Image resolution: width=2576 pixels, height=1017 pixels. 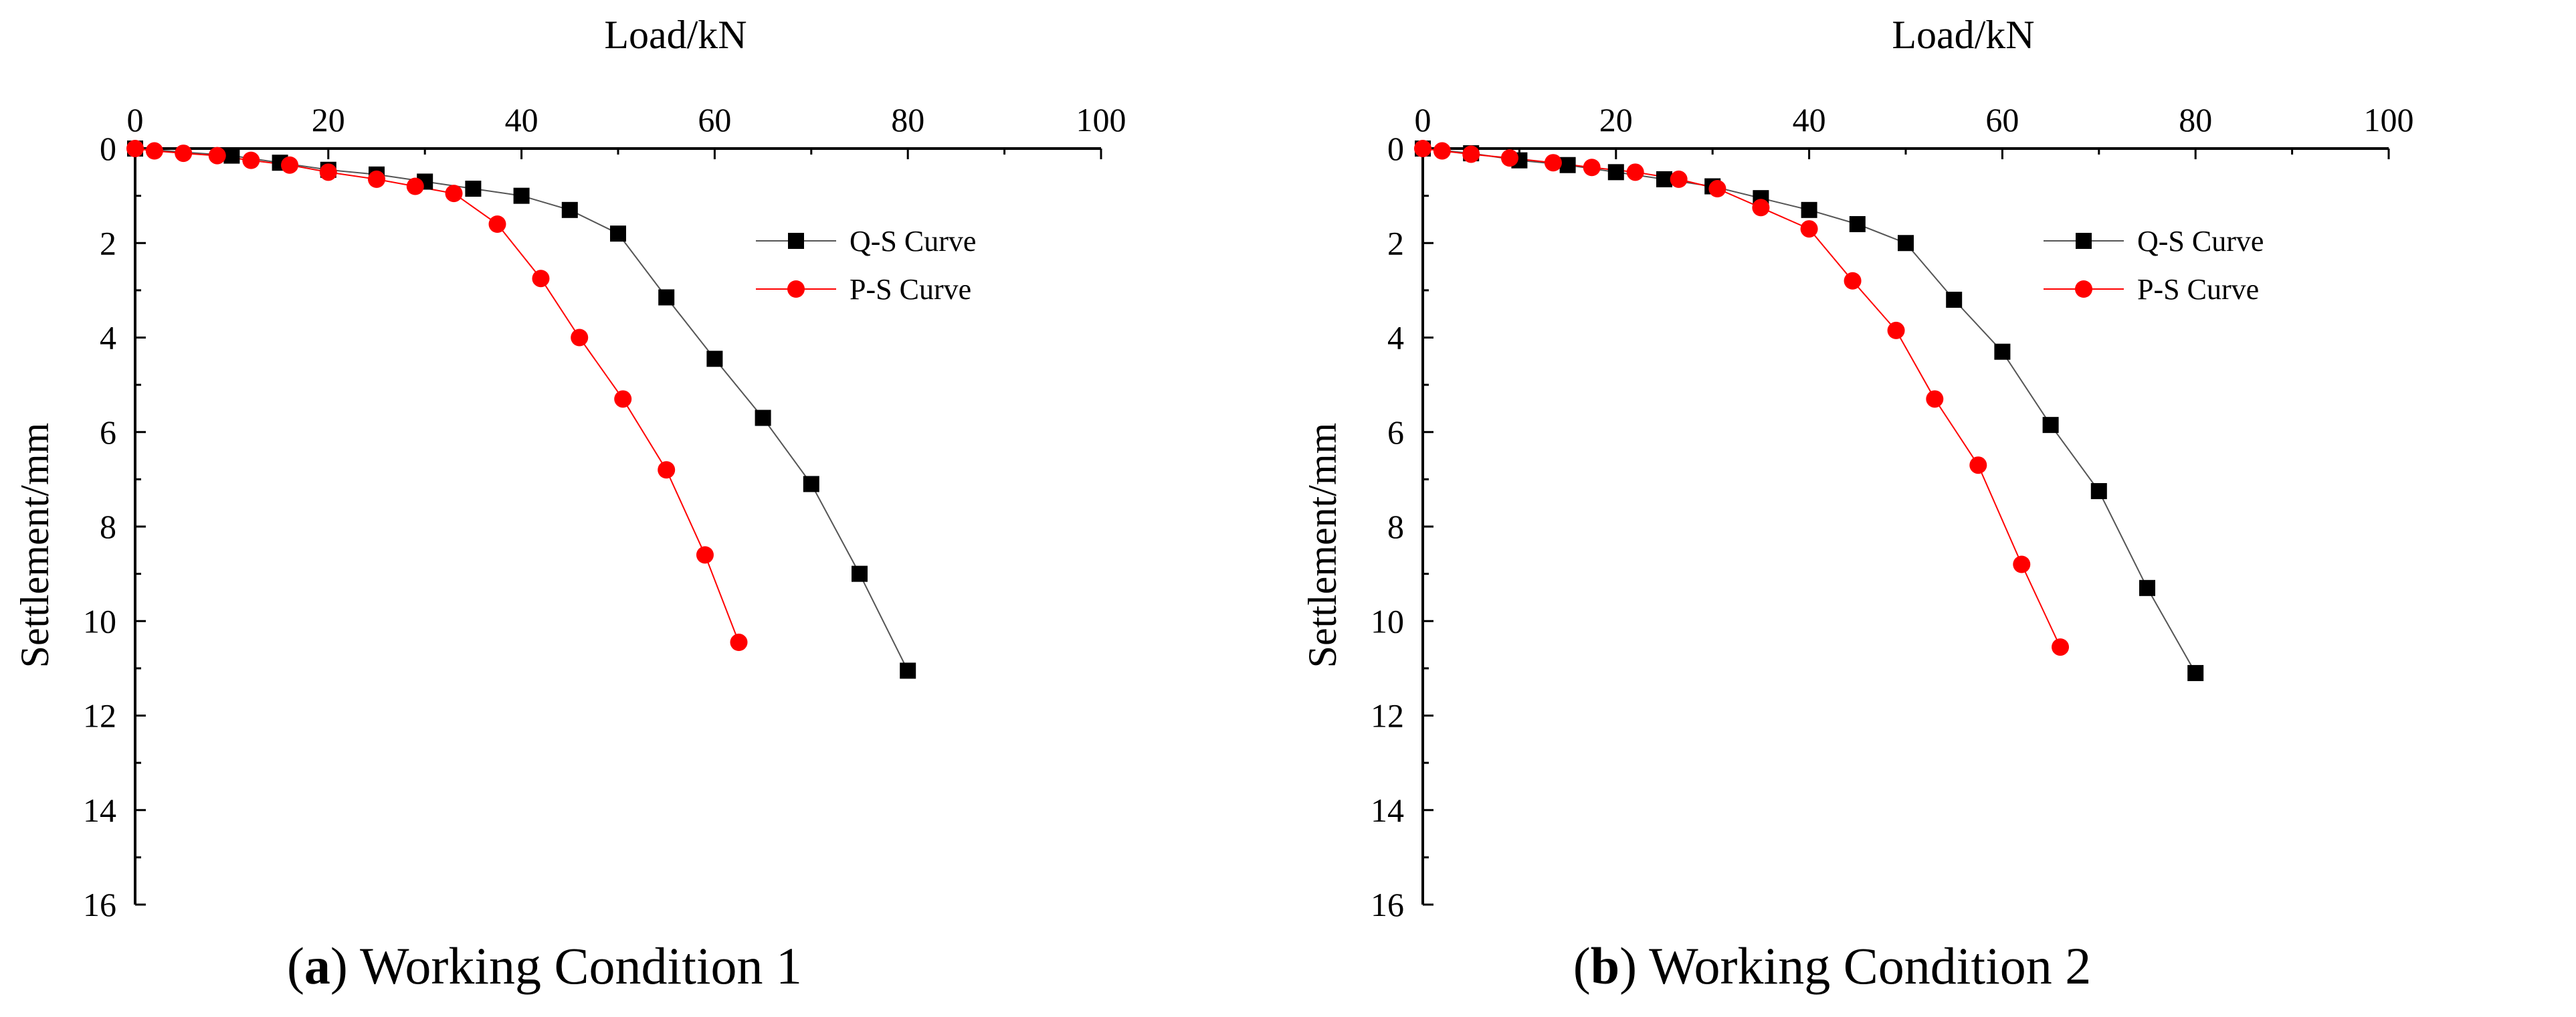 What do you see at coordinates (907, 119) in the screenshot?
I see `x-tick-label: 80` at bounding box center [907, 119].